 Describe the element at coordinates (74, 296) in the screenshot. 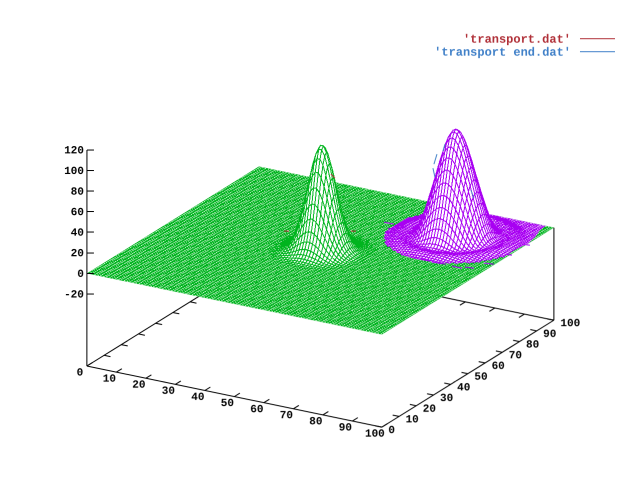

I see `svg-text: -20` at that location.